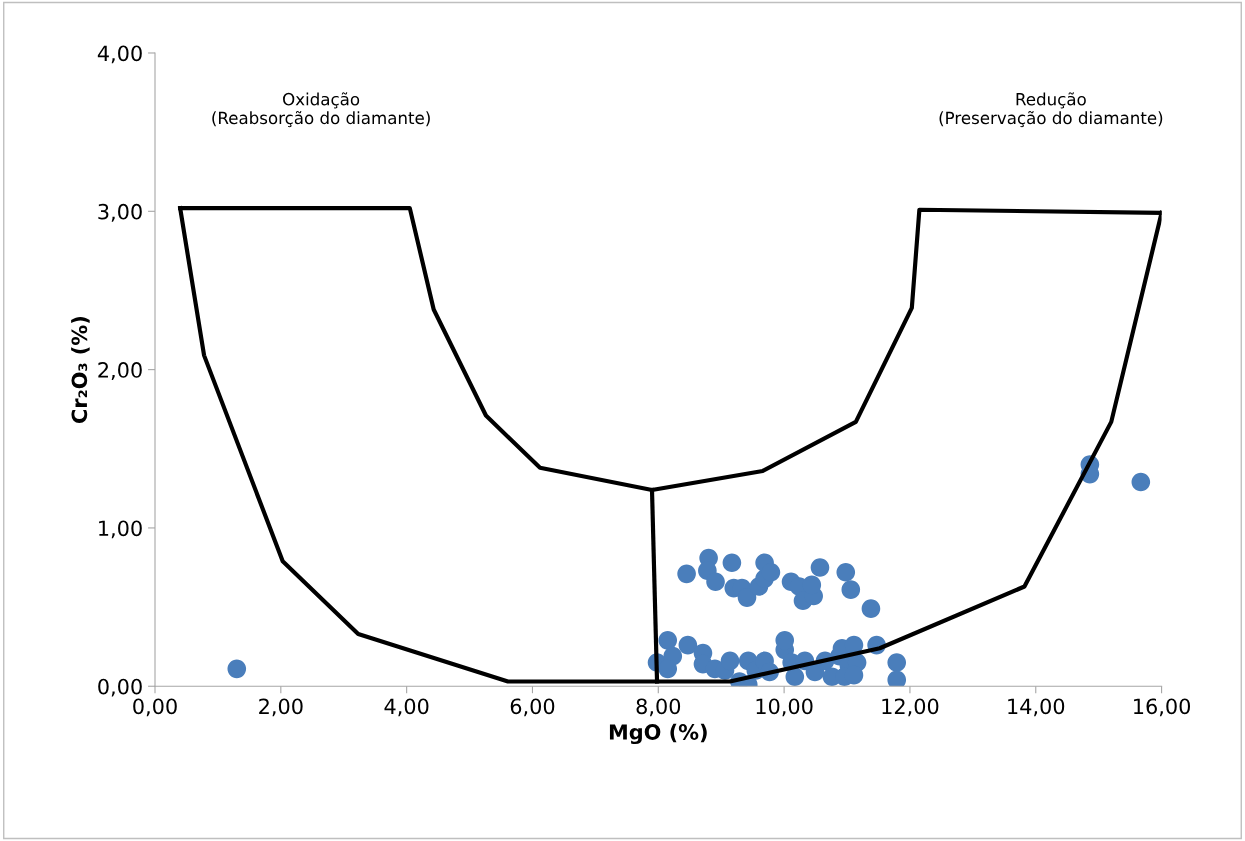 The height and width of the screenshot is (841, 1245). I want to click on x-tick-label: 14,00, so click(1036, 707).